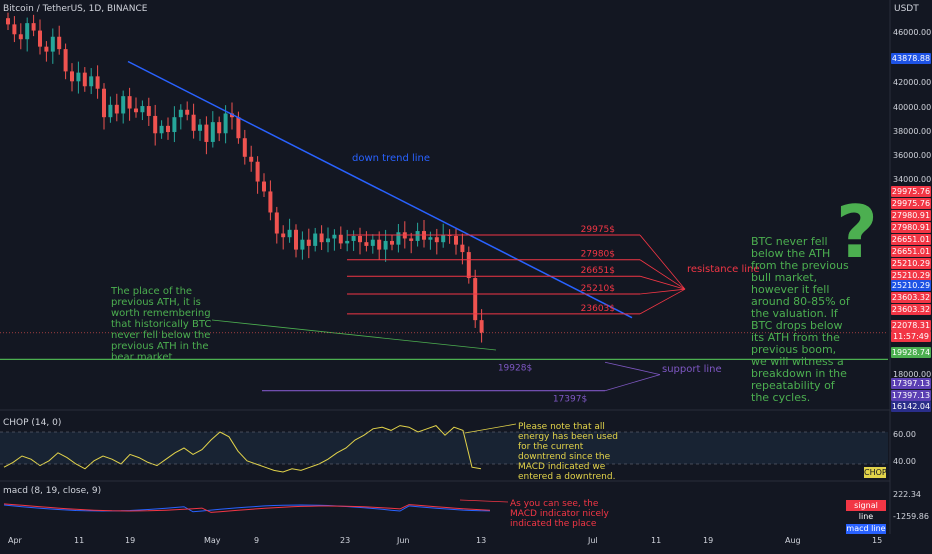 The image size is (932, 554). I want to click on macd-value-2: -1259.86, so click(912, 516).